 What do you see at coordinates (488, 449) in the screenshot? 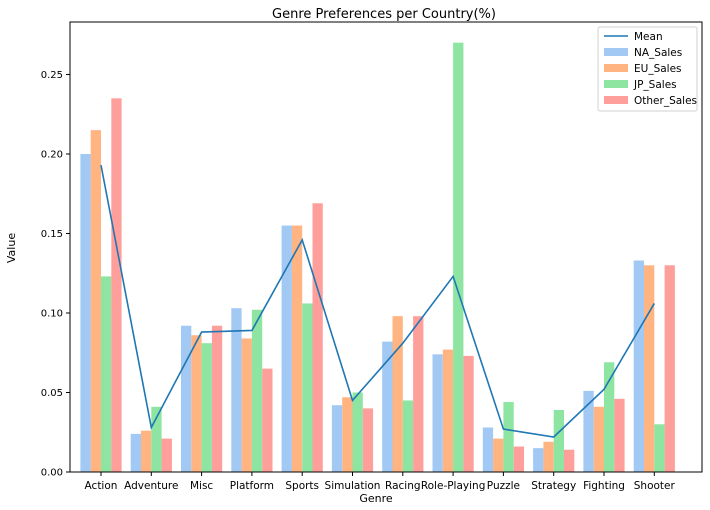
I see `bar-na-sales-puzzle` at bounding box center [488, 449].